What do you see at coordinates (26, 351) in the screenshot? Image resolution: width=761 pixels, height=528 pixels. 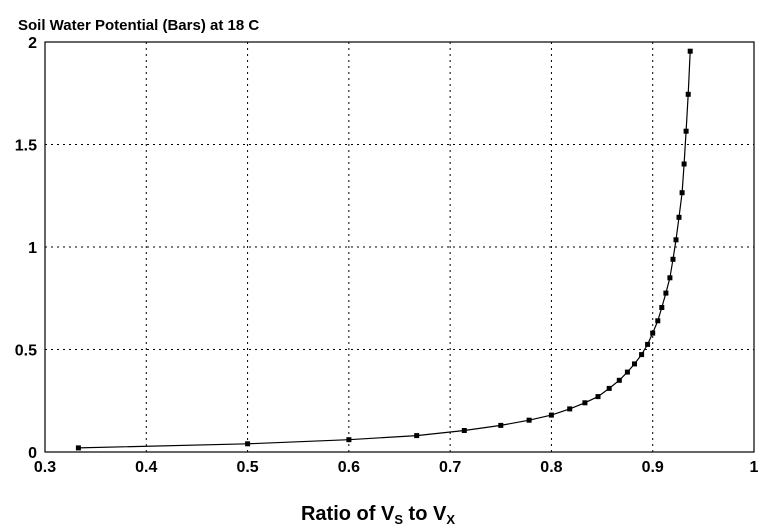 I see `y-tick-label: 0.5` at bounding box center [26, 351].